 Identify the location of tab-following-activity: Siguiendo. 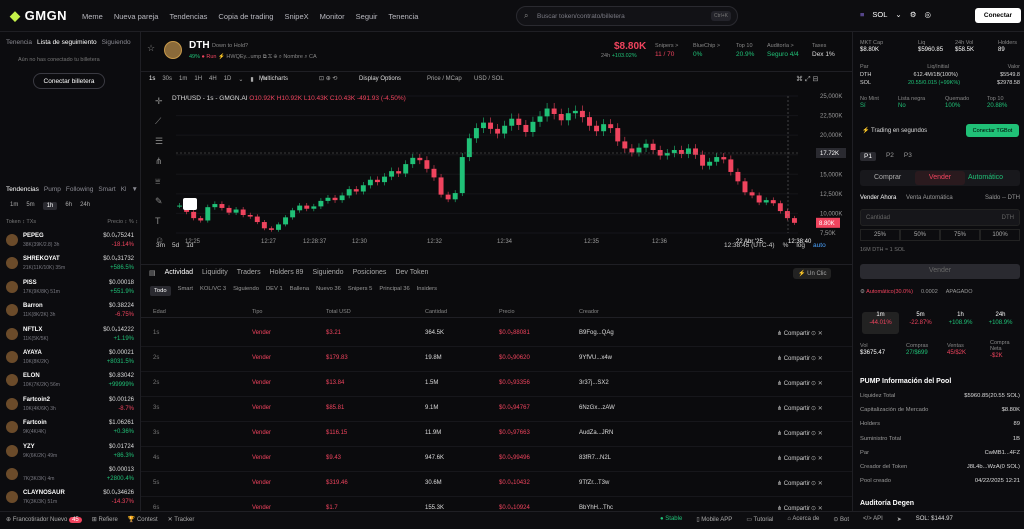
(328, 272).